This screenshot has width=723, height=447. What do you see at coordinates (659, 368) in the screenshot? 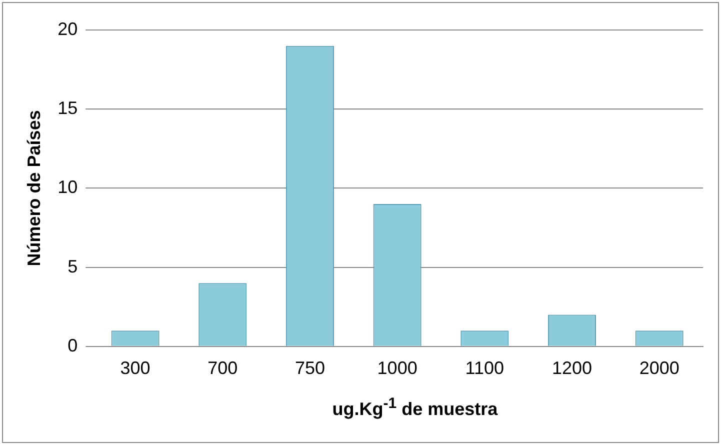
I see `x-tick-label: 2000` at bounding box center [659, 368].